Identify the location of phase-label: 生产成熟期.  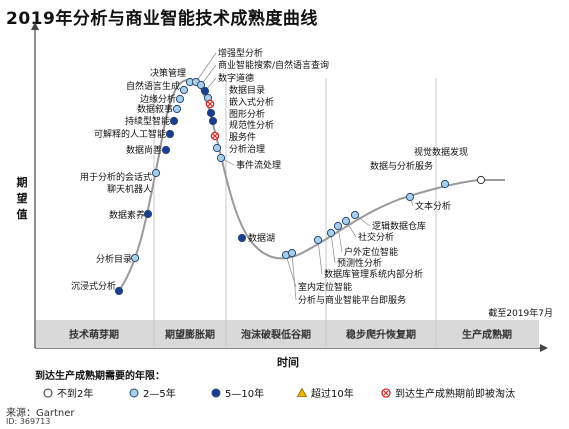
(487, 334).